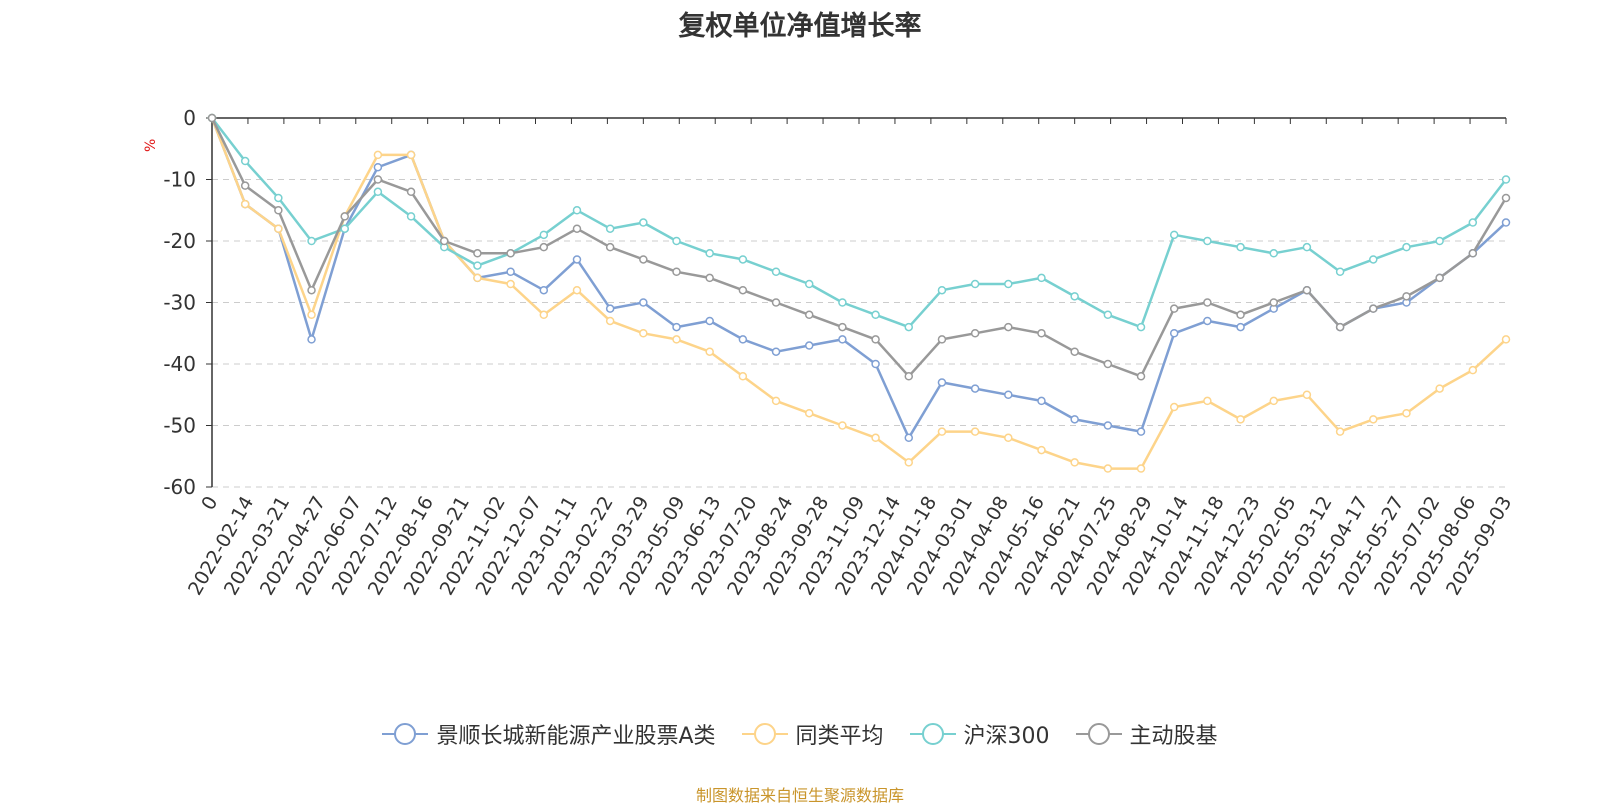 This screenshot has width=1600, height=806. Describe the element at coordinates (839, 736) in the screenshot. I see `legend-label: 同类平均` at that location.